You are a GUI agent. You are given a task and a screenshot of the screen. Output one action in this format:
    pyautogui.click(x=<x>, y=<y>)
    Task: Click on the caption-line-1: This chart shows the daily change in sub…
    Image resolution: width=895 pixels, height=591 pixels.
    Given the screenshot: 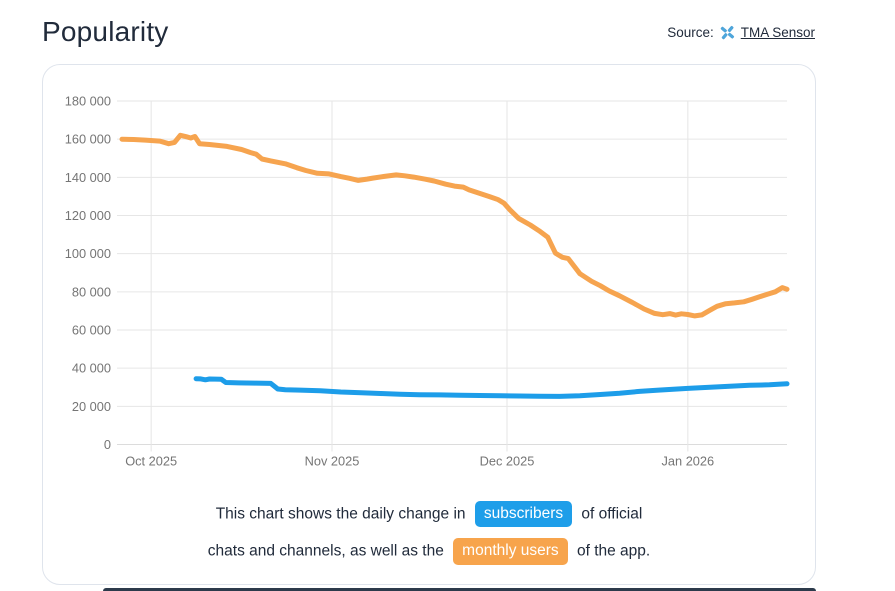 What is the action you would take?
    pyautogui.click(x=429, y=514)
    